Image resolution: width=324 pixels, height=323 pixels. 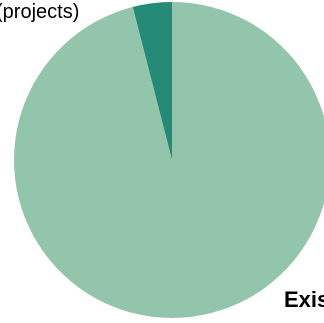 I want to click on pie-slice-label-projects: (projects), so click(x=39, y=12).